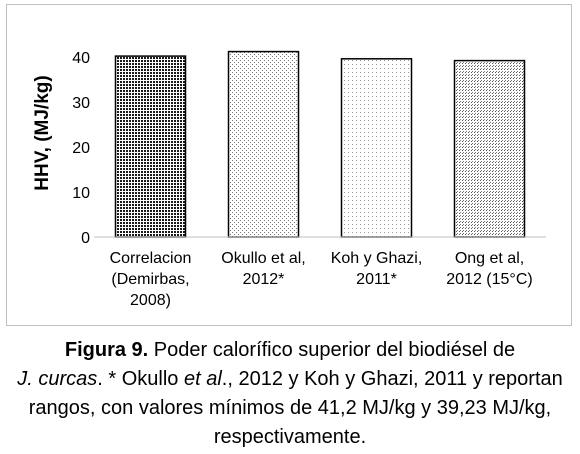  I want to click on x-tick-label-line: 2012 (15°C), so click(489, 279).